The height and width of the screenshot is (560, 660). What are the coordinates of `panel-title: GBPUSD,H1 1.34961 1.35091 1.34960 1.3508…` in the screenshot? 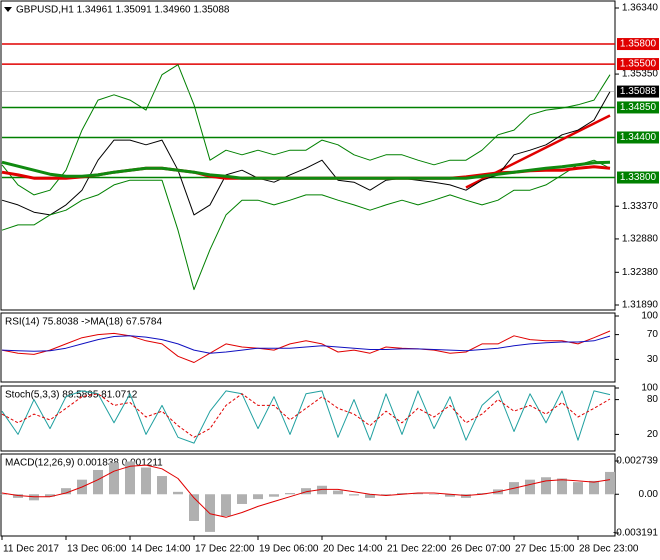 It's located at (123, 10).